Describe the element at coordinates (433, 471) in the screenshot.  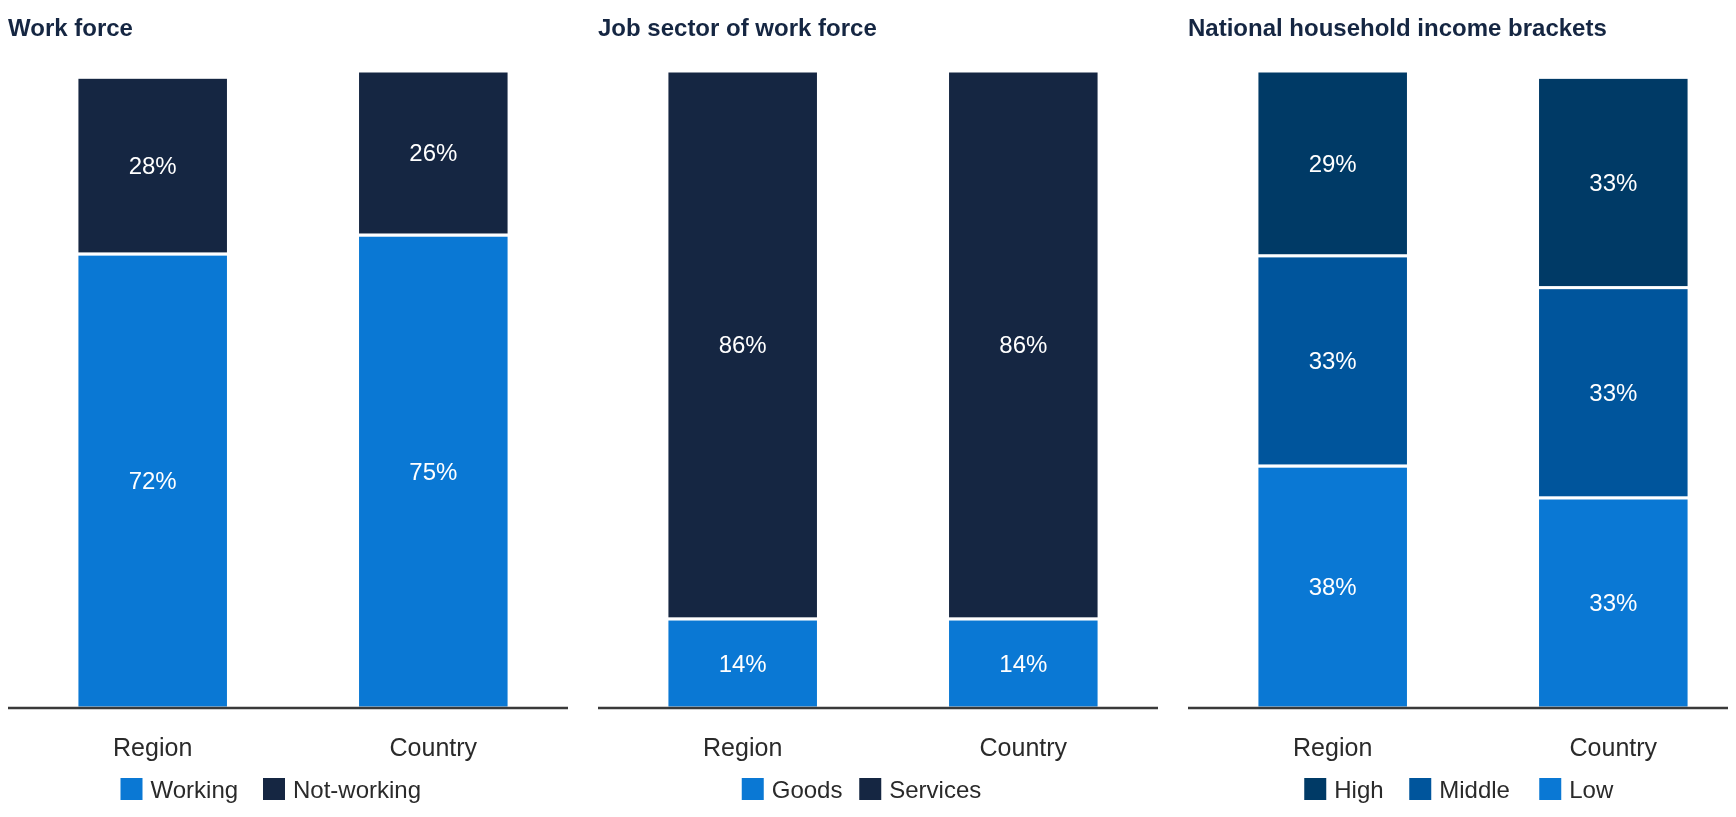
I see `data-label: 75%` at that location.